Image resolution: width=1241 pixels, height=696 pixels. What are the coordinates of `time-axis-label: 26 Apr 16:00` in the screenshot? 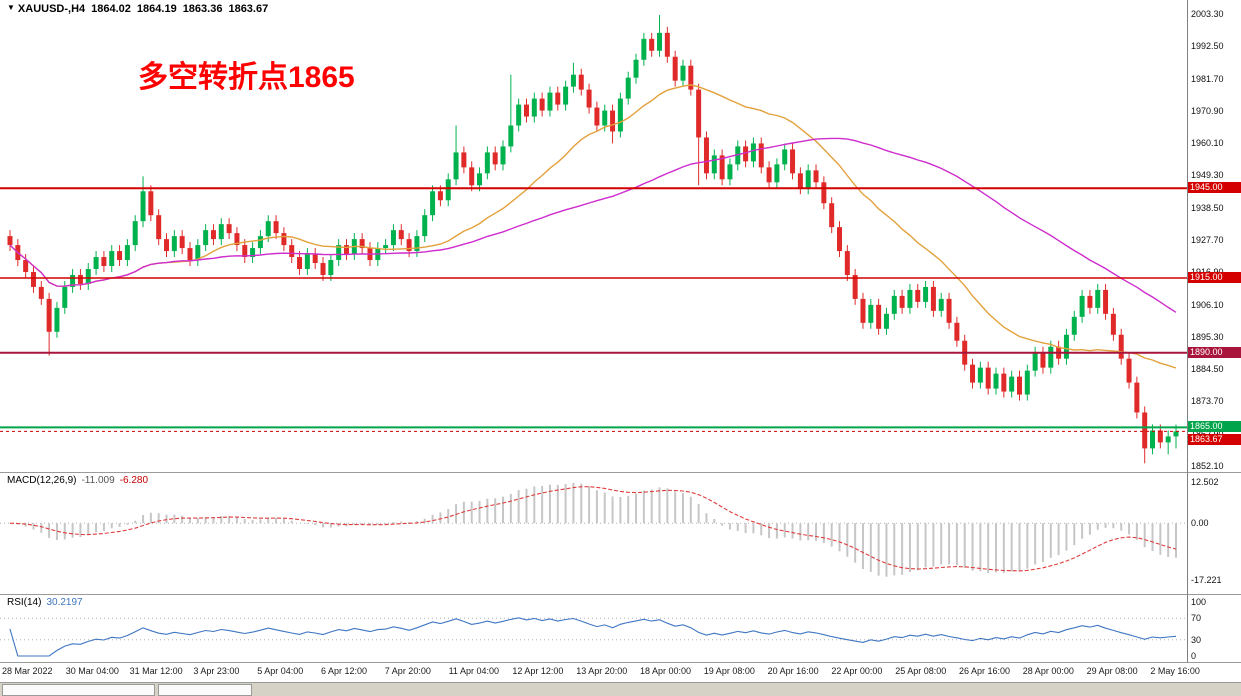 It's located at (985, 671).